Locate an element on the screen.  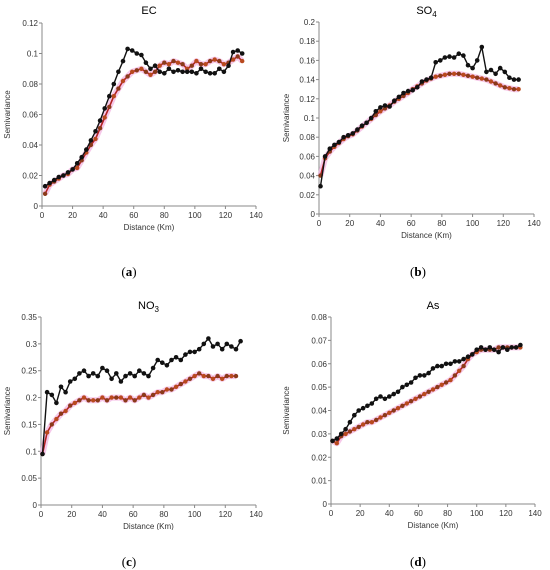
caption-c: (c) is located at coordinates (129, 561).